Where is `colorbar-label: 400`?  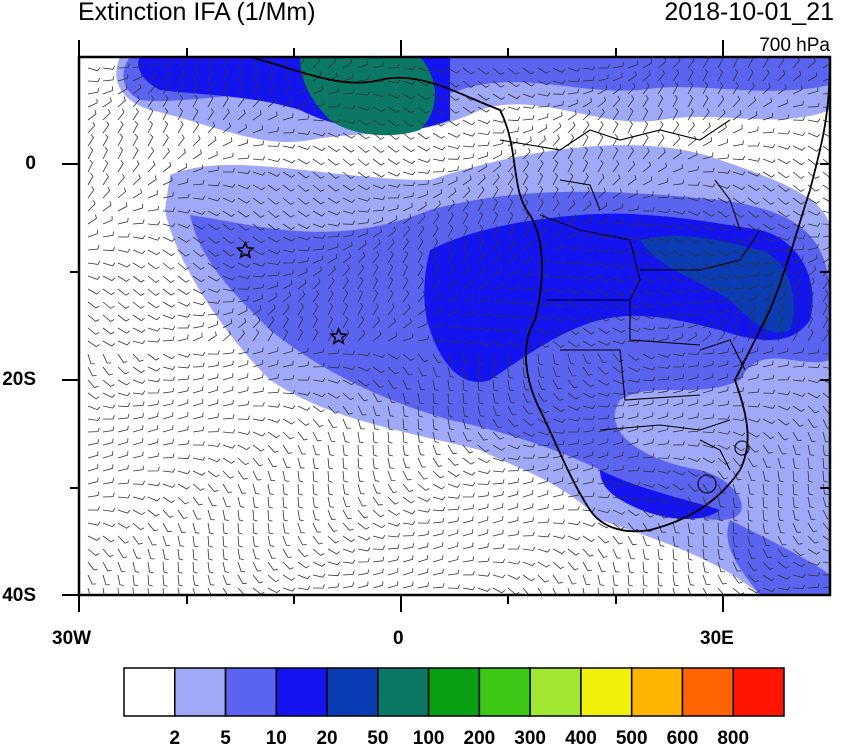
colorbar-label: 400 is located at coordinates (581, 738).